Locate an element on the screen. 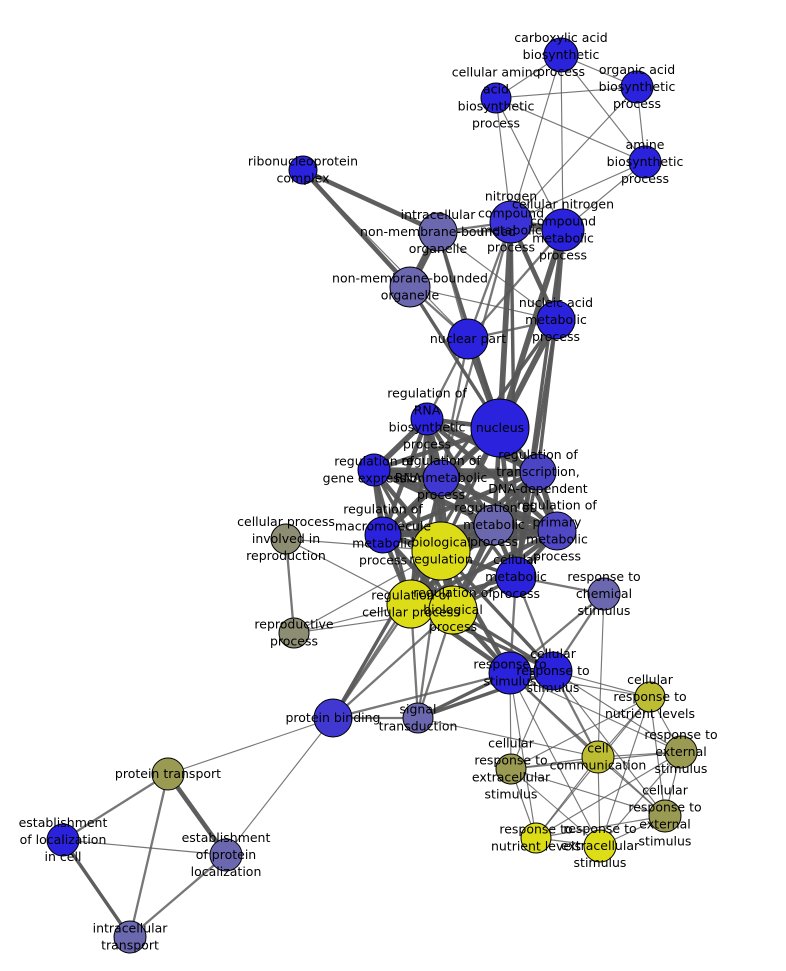 The image size is (786, 971). graph-node-label: organic acid biosynthetic process is located at coordinates (637, 86).